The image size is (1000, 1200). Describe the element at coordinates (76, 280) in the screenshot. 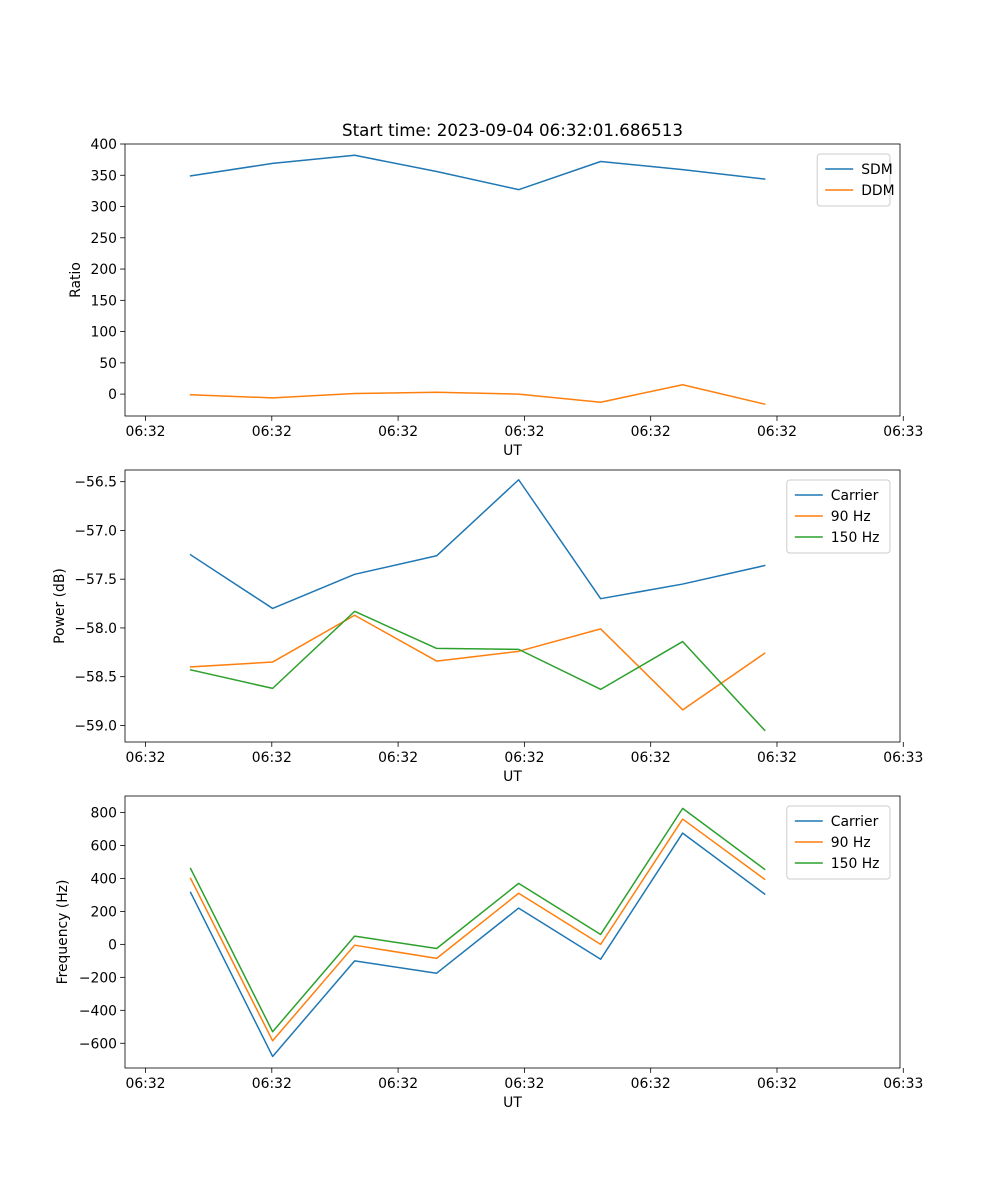

I see `y-axis-label: Ratio` at that location.